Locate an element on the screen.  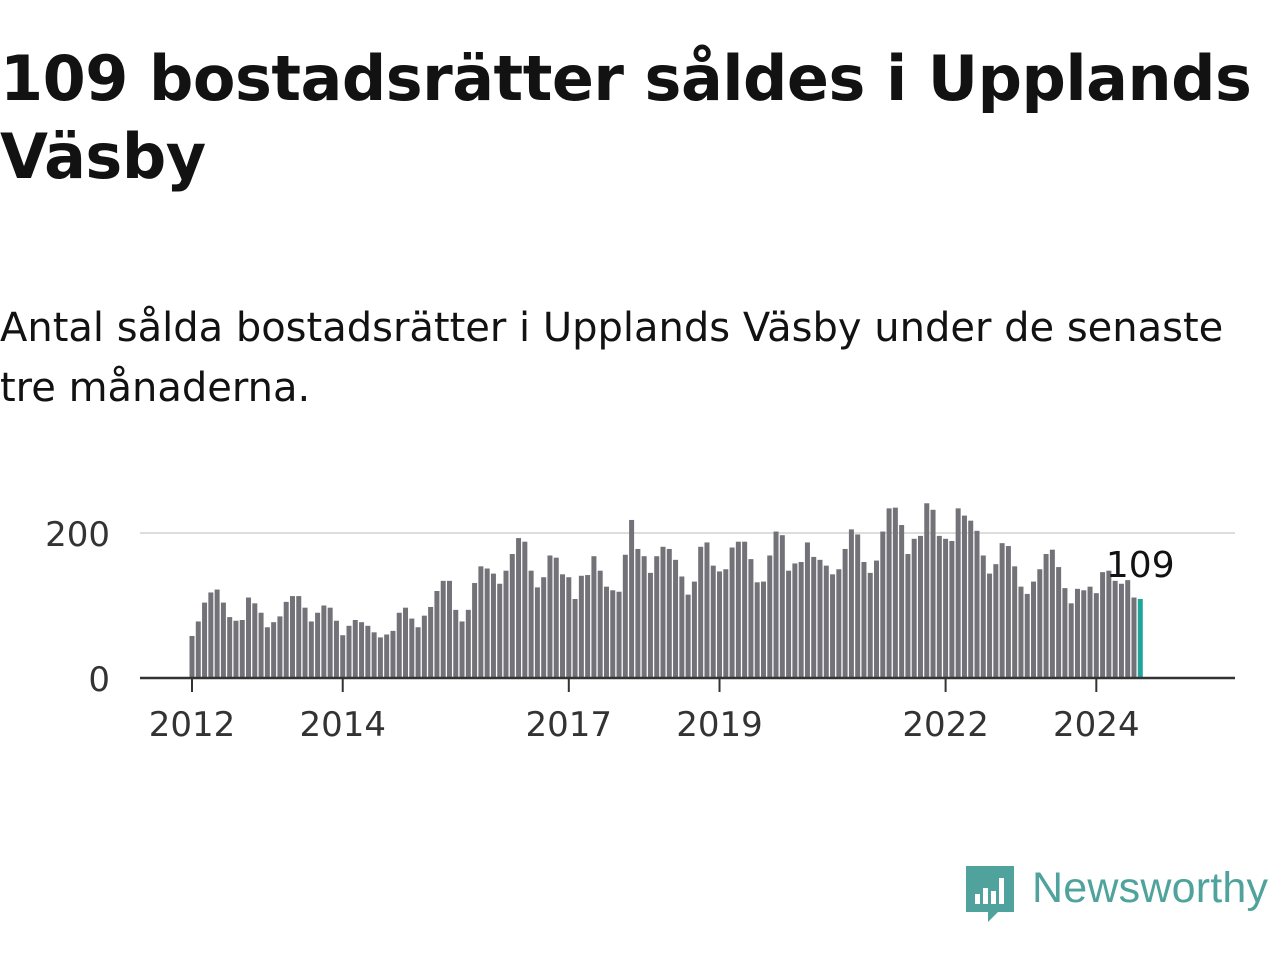
last-value-label: 109 is located at coordinates (1140, 565).